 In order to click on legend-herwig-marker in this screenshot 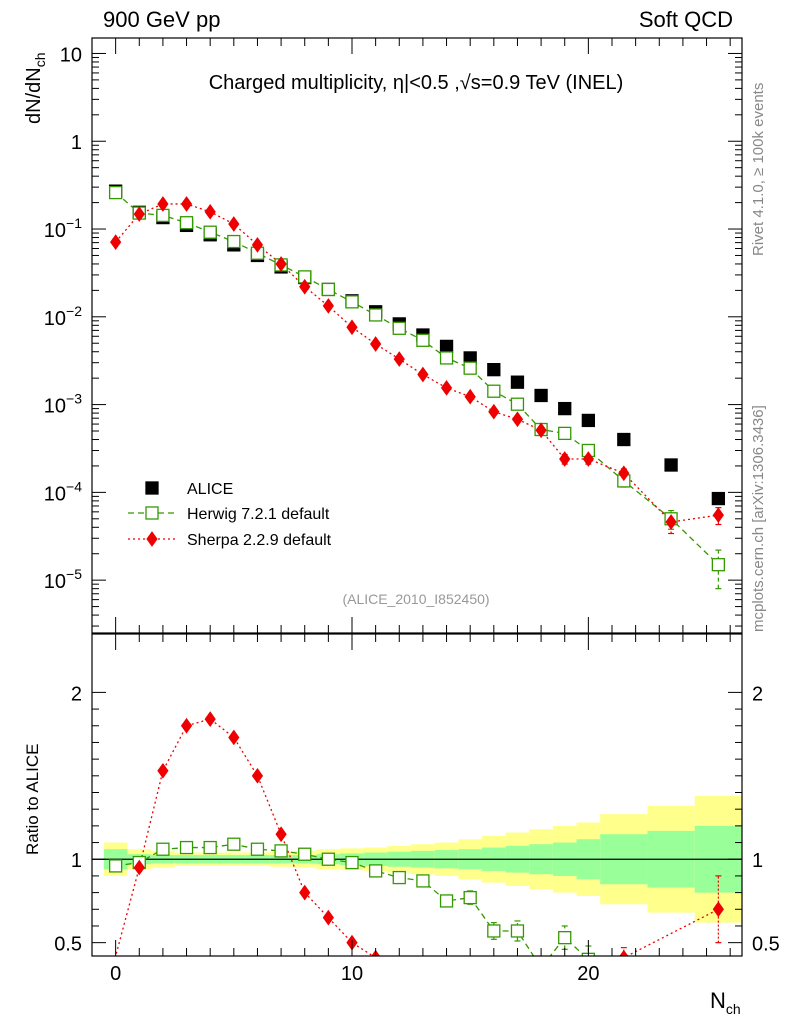, I will do `click(152, 513)`.